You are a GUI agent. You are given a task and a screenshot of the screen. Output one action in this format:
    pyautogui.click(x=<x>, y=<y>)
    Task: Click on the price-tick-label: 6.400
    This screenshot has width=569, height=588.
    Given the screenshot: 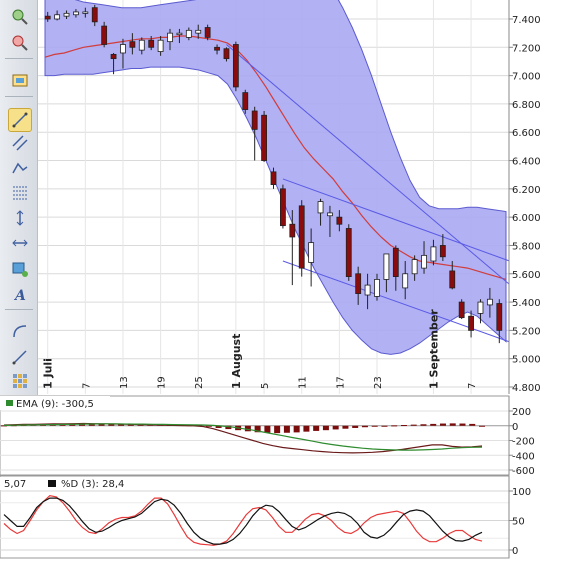 What is the action you would take?
    pyautogui.click(x=526, y=162)
    